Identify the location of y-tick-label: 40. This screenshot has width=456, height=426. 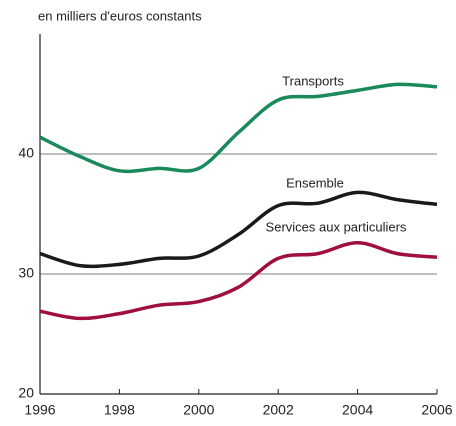
(26, 153).